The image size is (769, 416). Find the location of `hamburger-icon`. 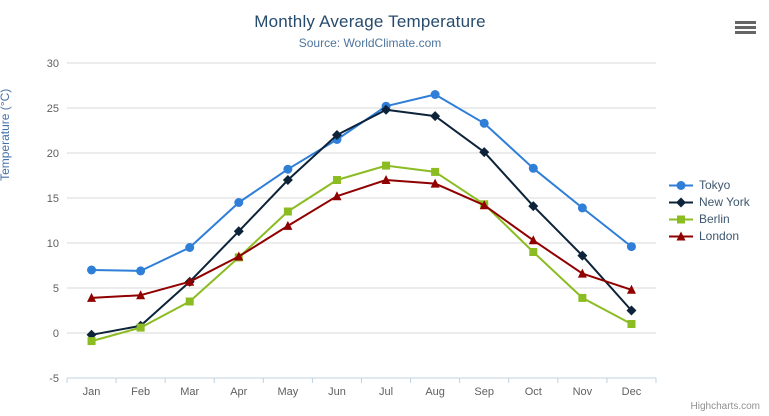

hamburger-icon is located at coordinates (746, 27).